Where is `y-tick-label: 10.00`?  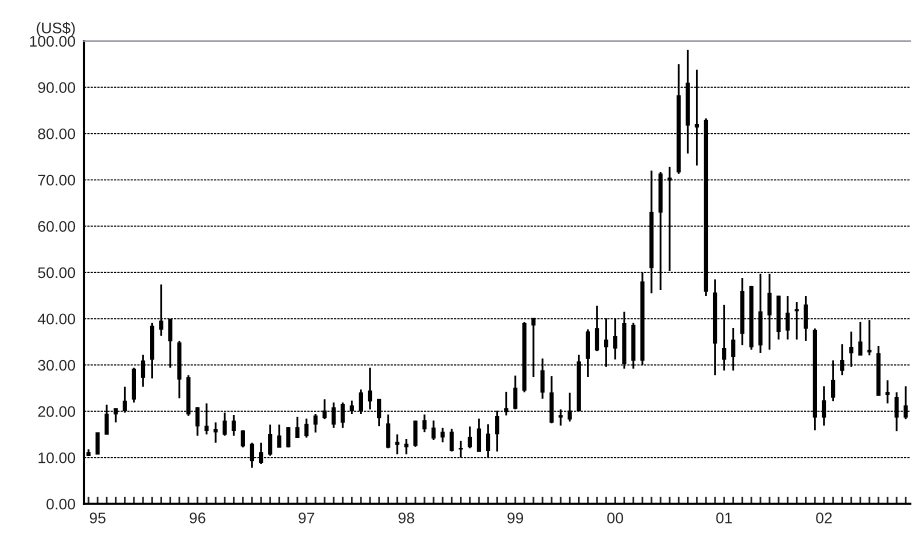 y-tick-label: 10.00 is located at coordinates (57, 458).